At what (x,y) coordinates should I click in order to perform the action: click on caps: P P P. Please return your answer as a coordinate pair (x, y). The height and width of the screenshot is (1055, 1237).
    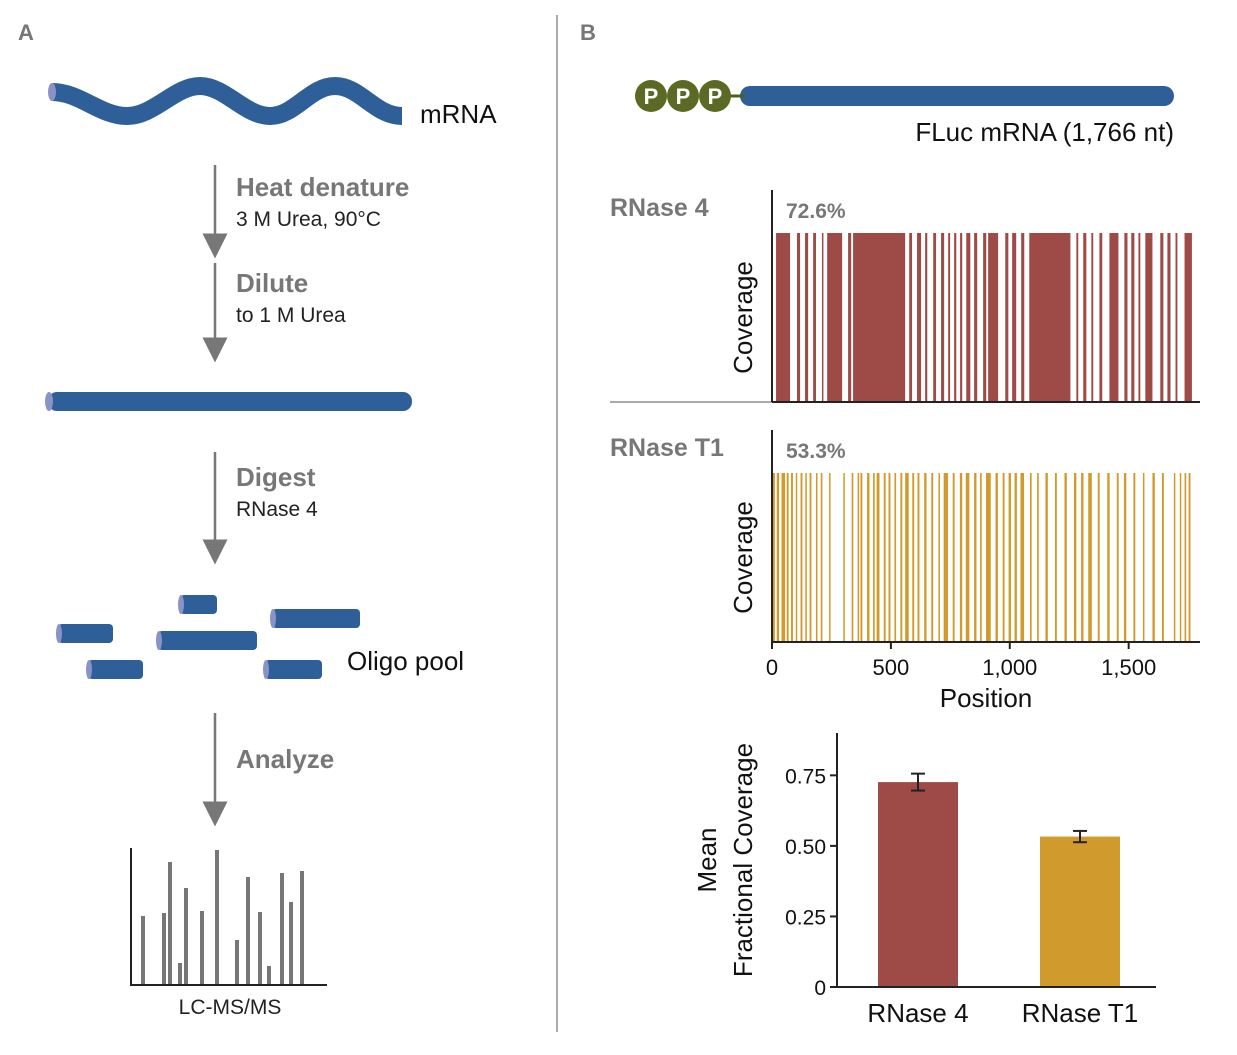
    Looking at the image, I should click on (683, 96).